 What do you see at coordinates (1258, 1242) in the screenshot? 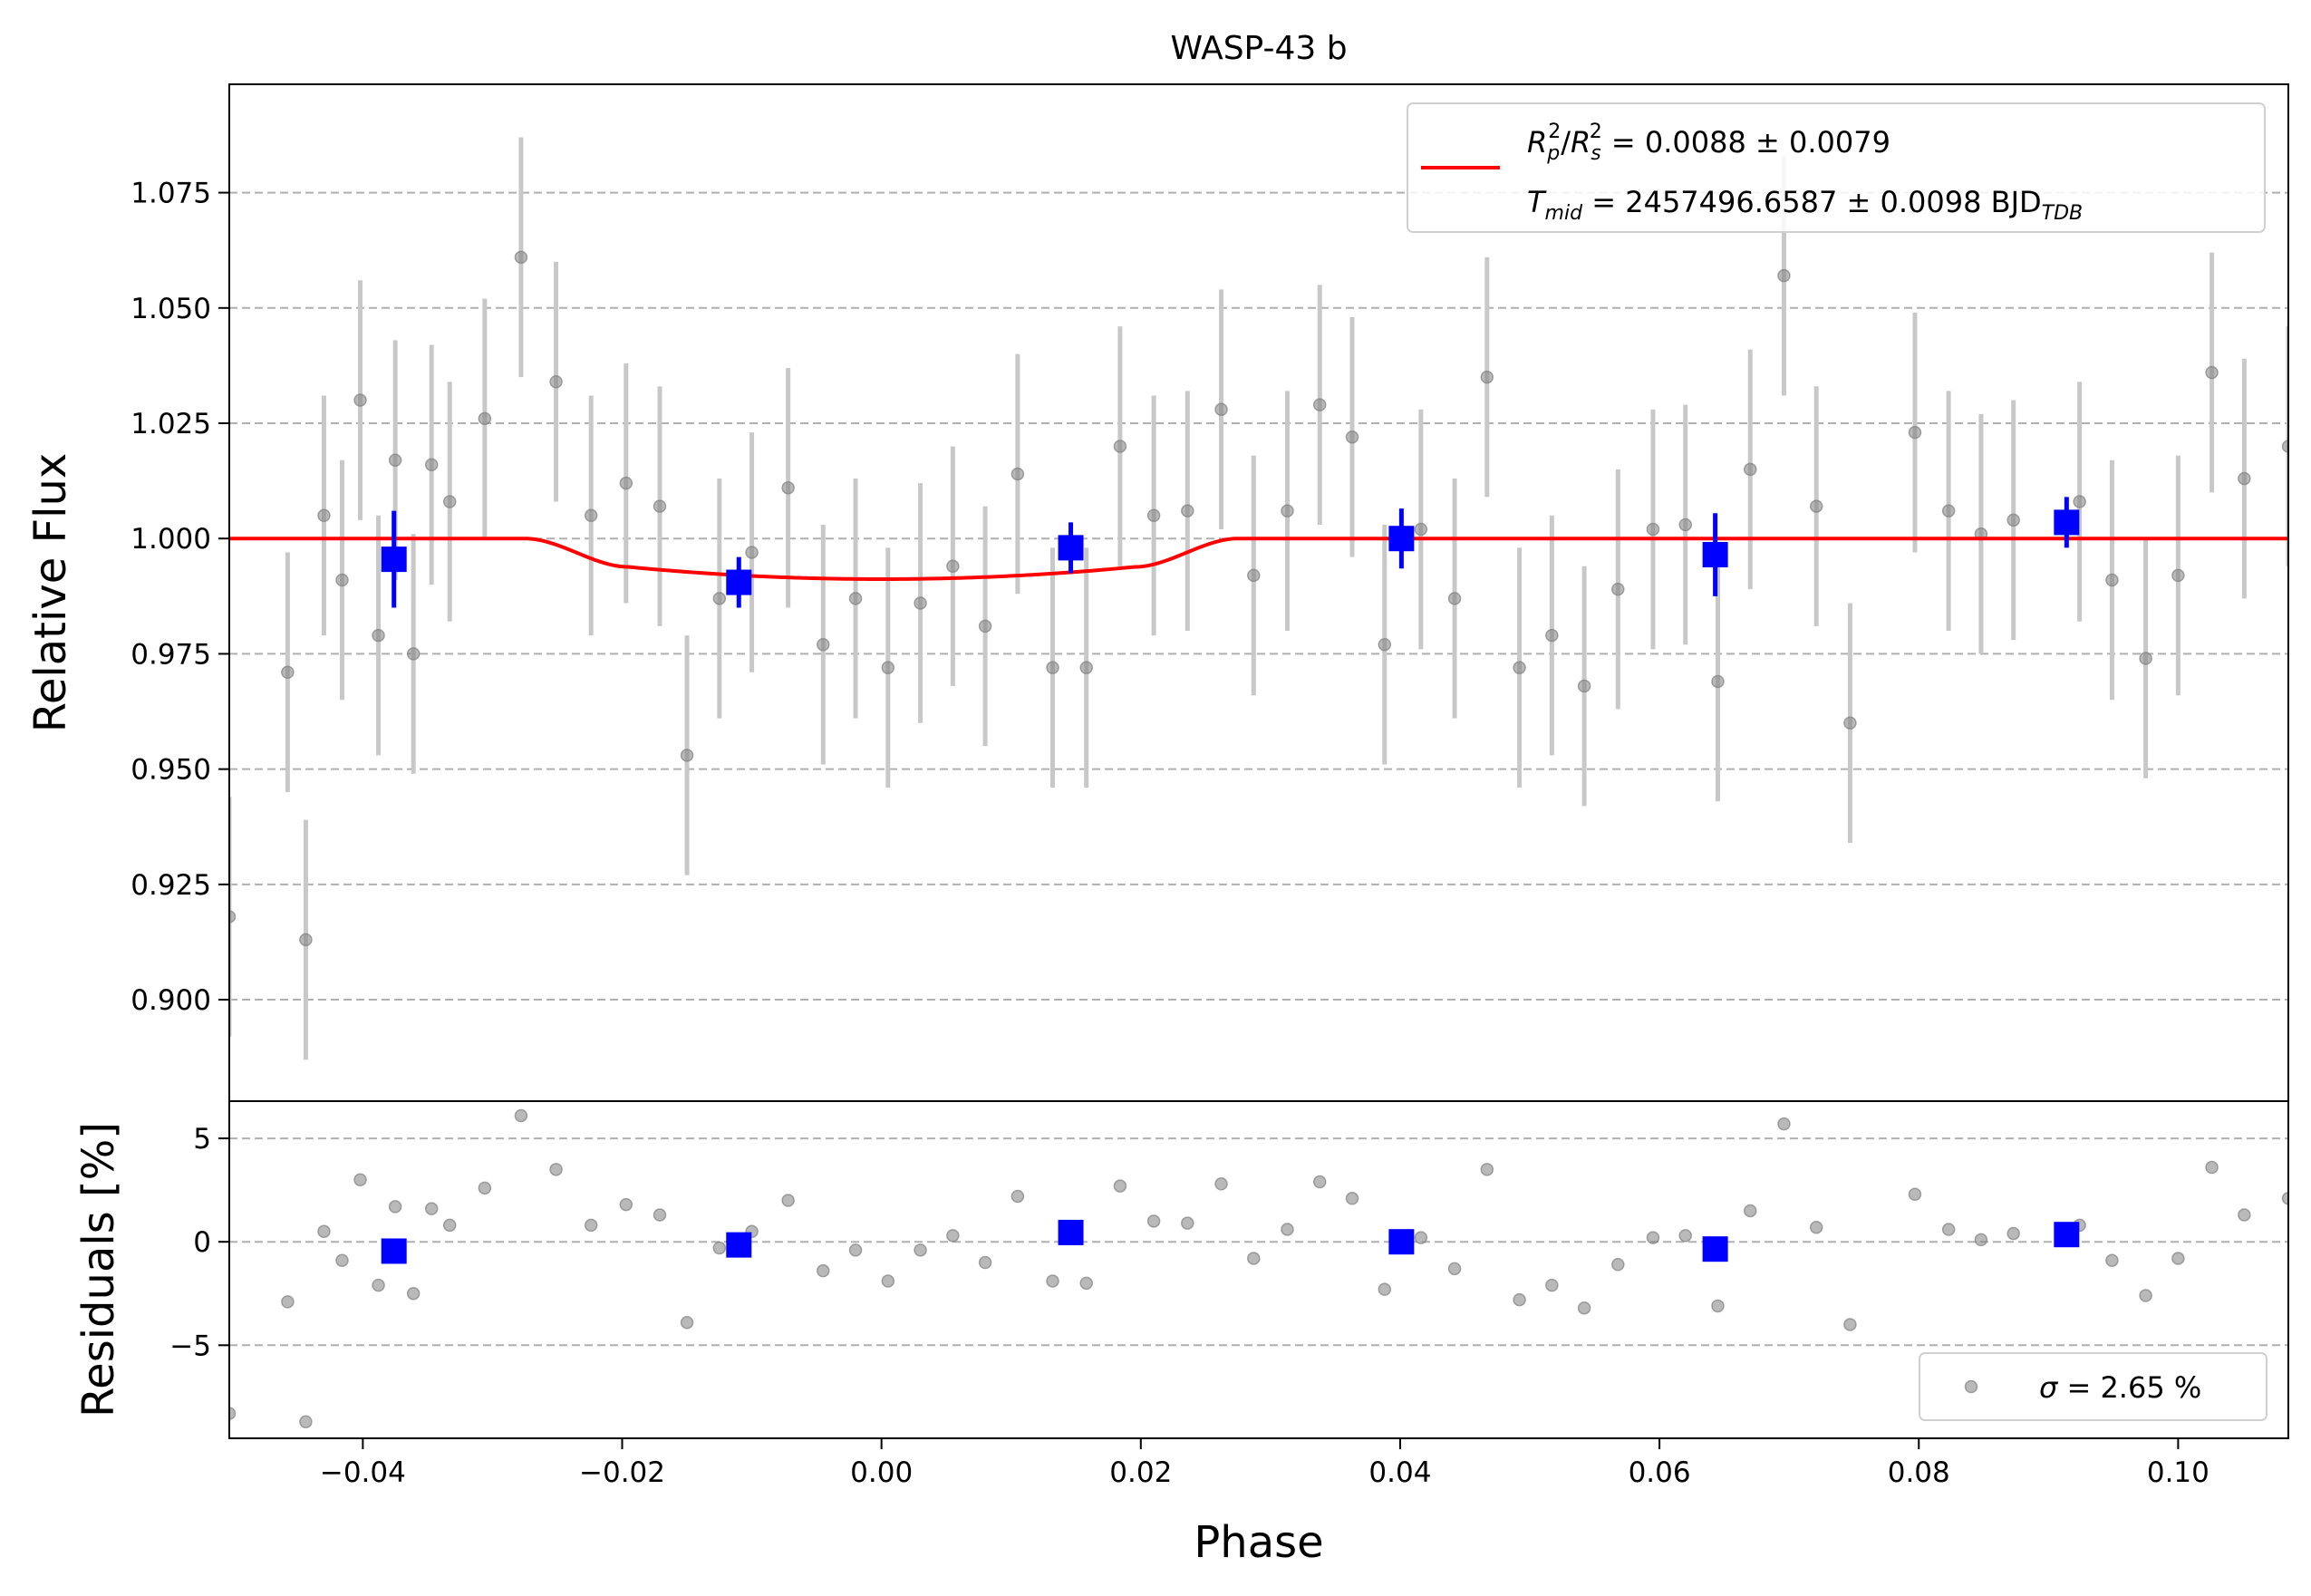
I see `residual-grid` at bounding box center [1258, 1242].